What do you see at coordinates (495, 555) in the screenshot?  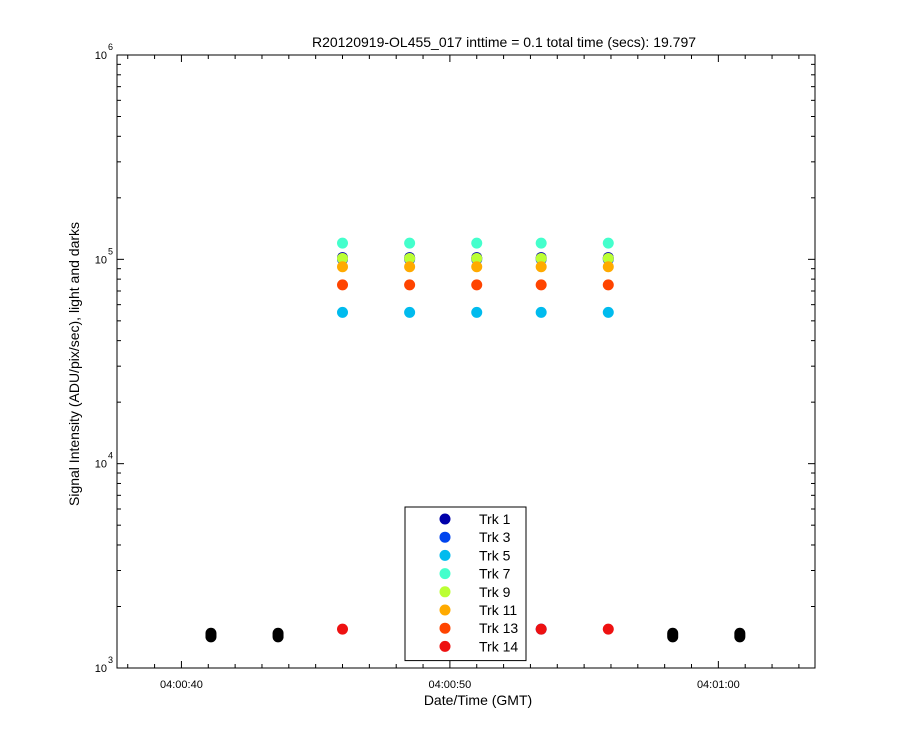 I see `legend-label: Trk 5` at bounding box center [495, 555].